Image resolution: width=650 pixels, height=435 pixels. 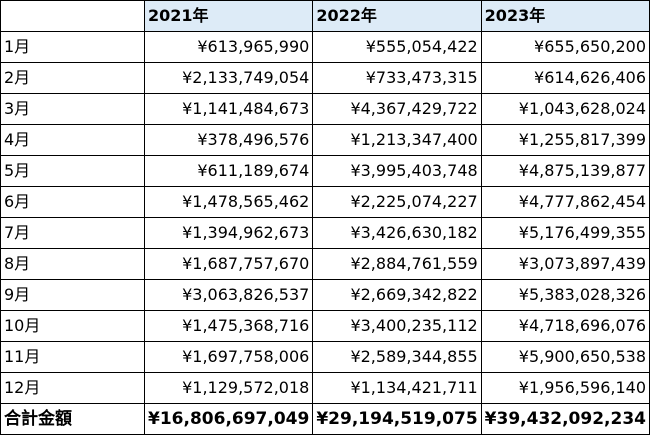 I want to click on header-year-2023: 2023年, so click(x=565, y=16).